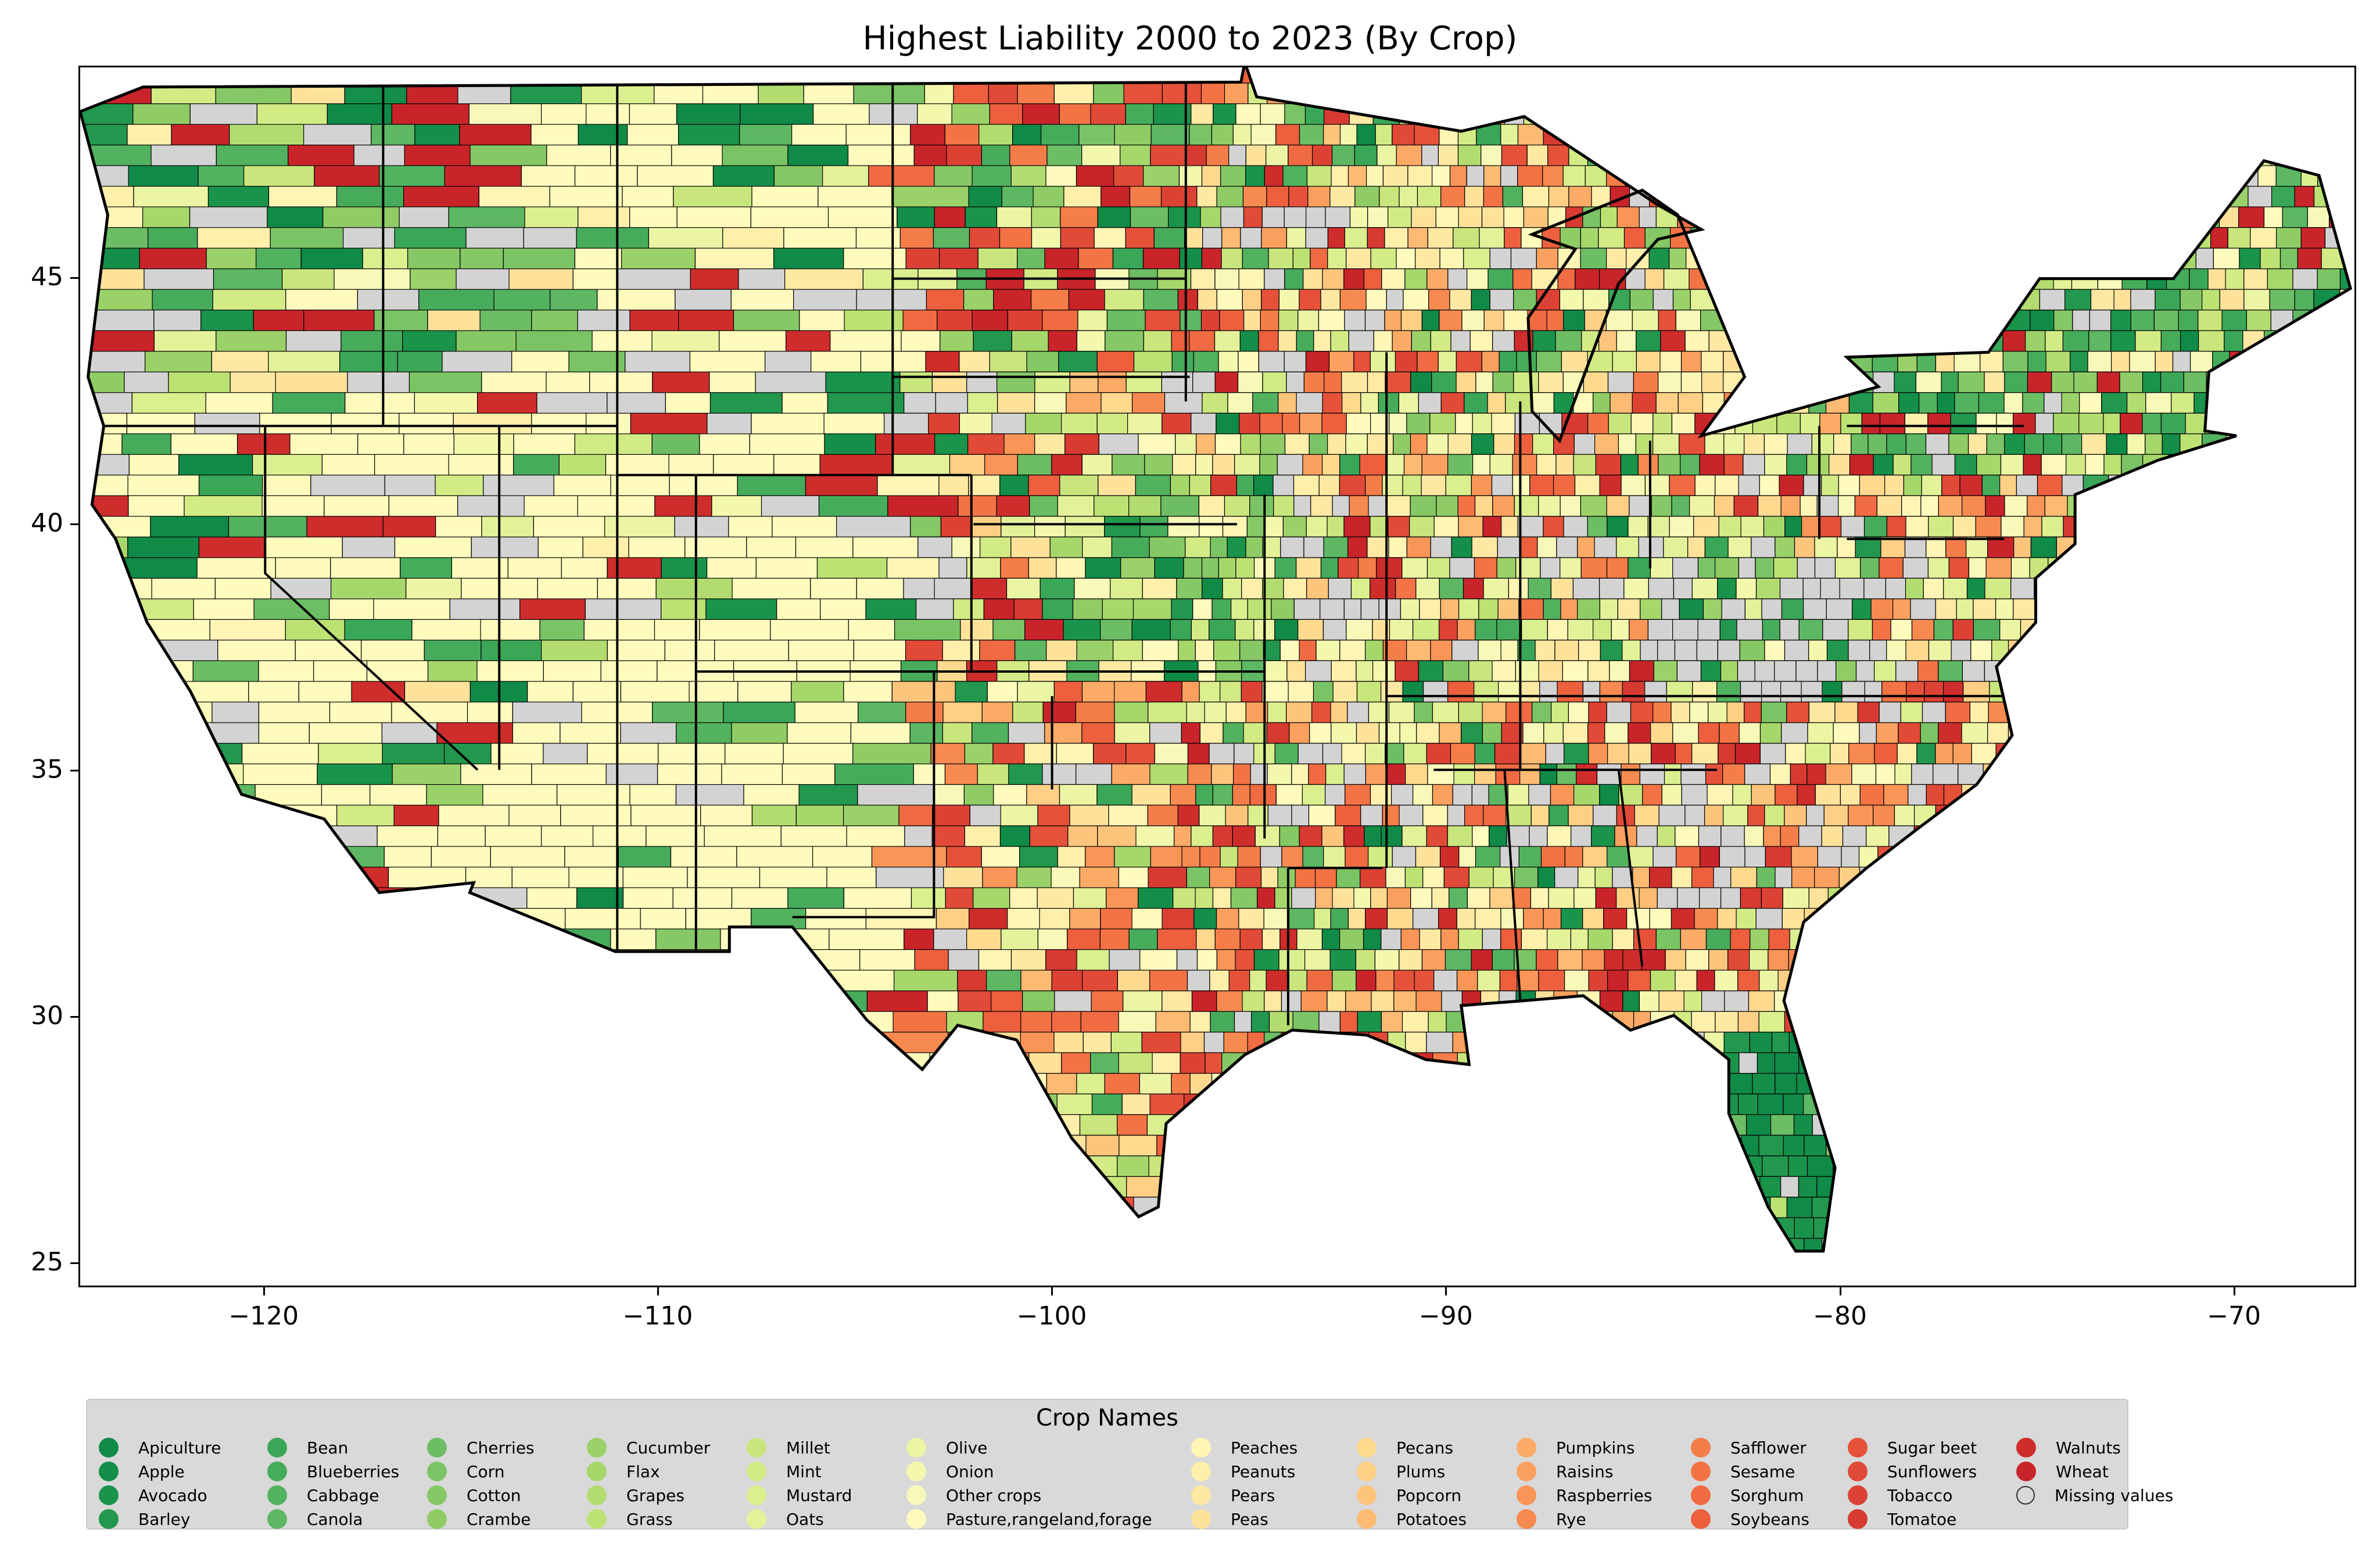 The height and width of the screenshot is (1558, 2380). I want to click on map-title: Highest Liability 2000 to 2023 (By Crop), so click(1190, 39).